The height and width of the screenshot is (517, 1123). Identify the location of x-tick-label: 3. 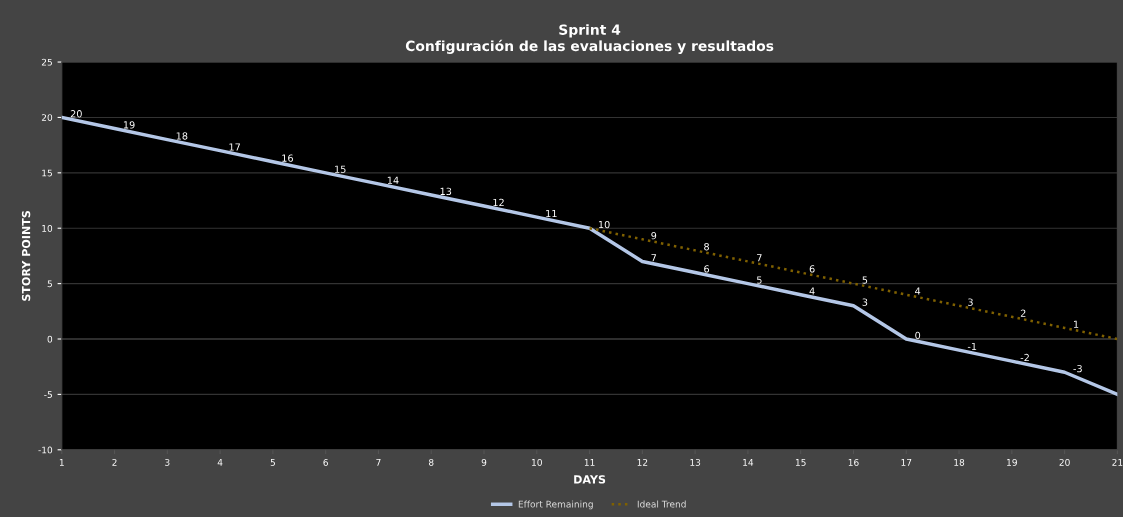
(167, 462).